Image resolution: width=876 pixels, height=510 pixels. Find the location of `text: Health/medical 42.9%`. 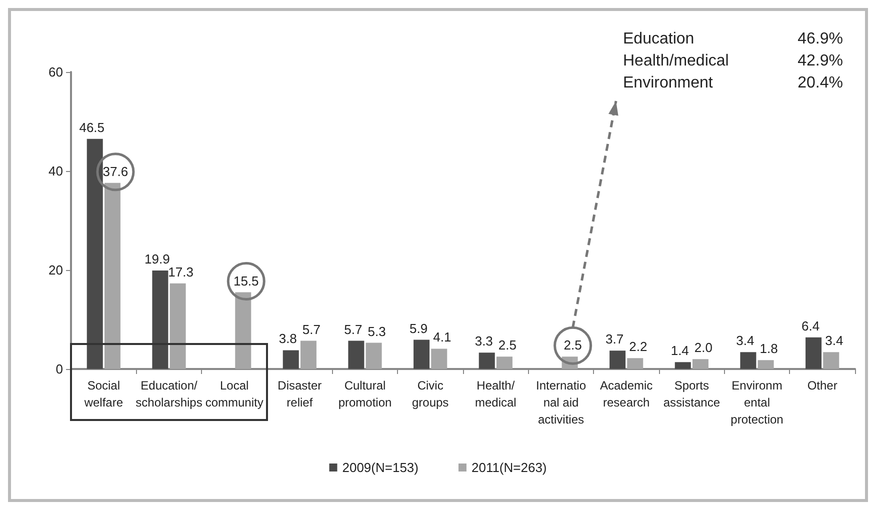

text: Health/medical 42.9% is located at coordinates (733, 61).